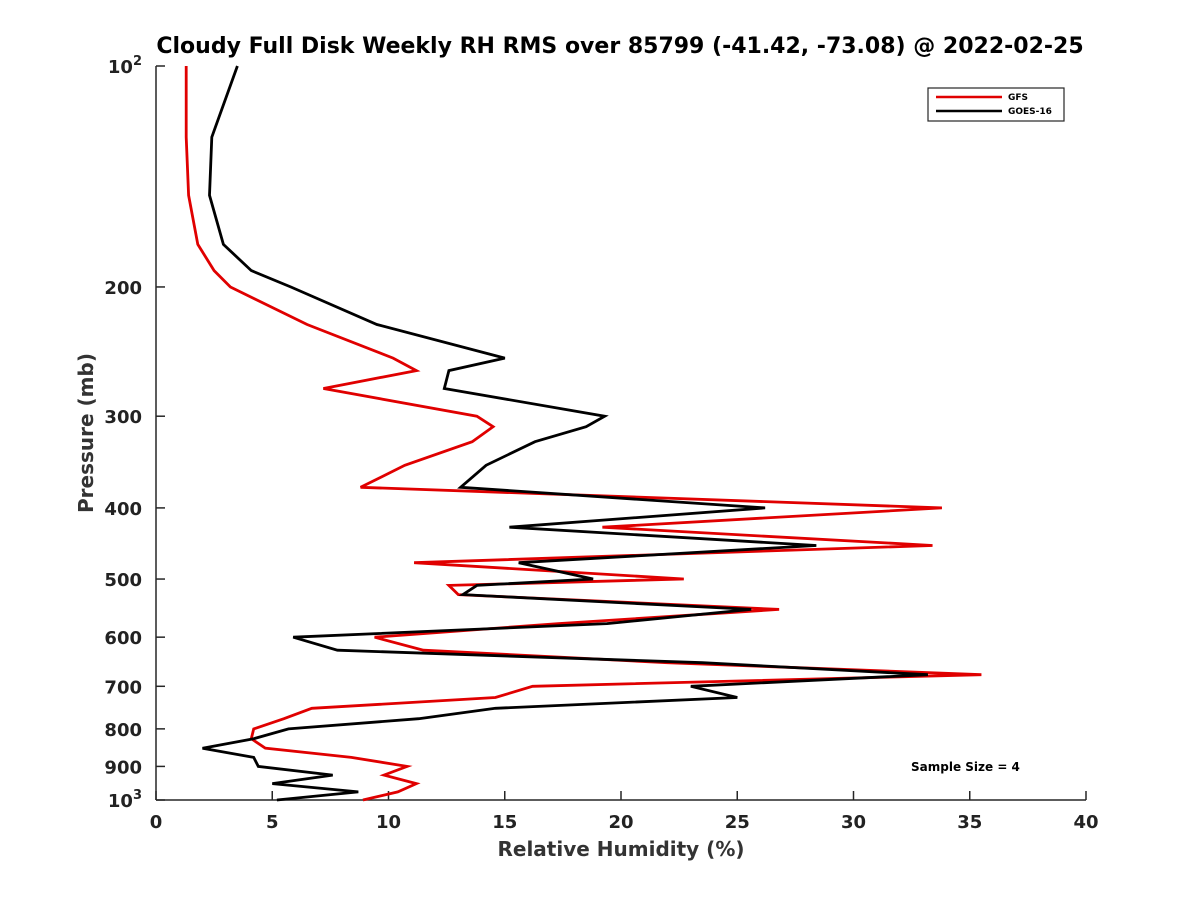  What do you see at coordinates (1085, 822) in the screenshot?
I see `x-tick-label: 40` at bounding box center [1085, 822].